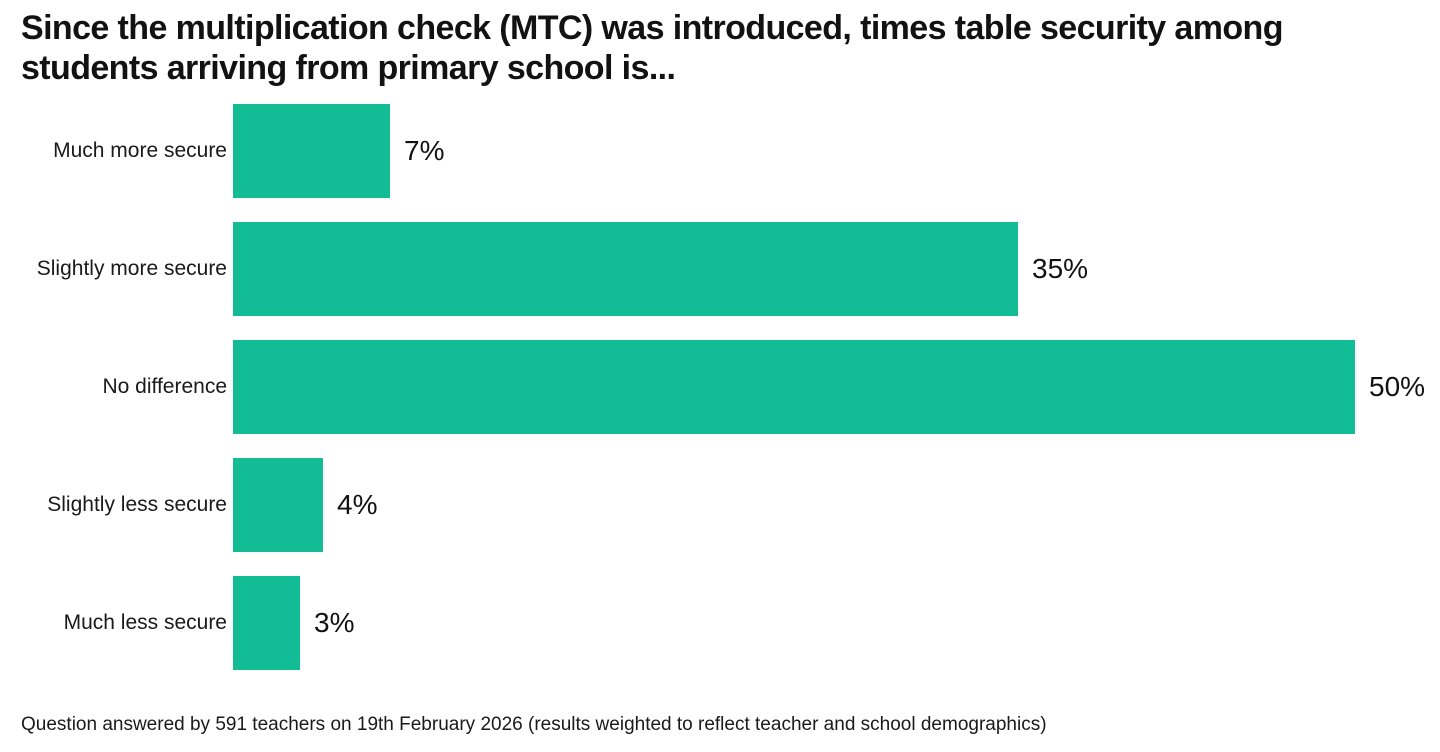  Describe the element at coordinates (164, 387) in the screenshot. I see `category-label: No difference` at that location.